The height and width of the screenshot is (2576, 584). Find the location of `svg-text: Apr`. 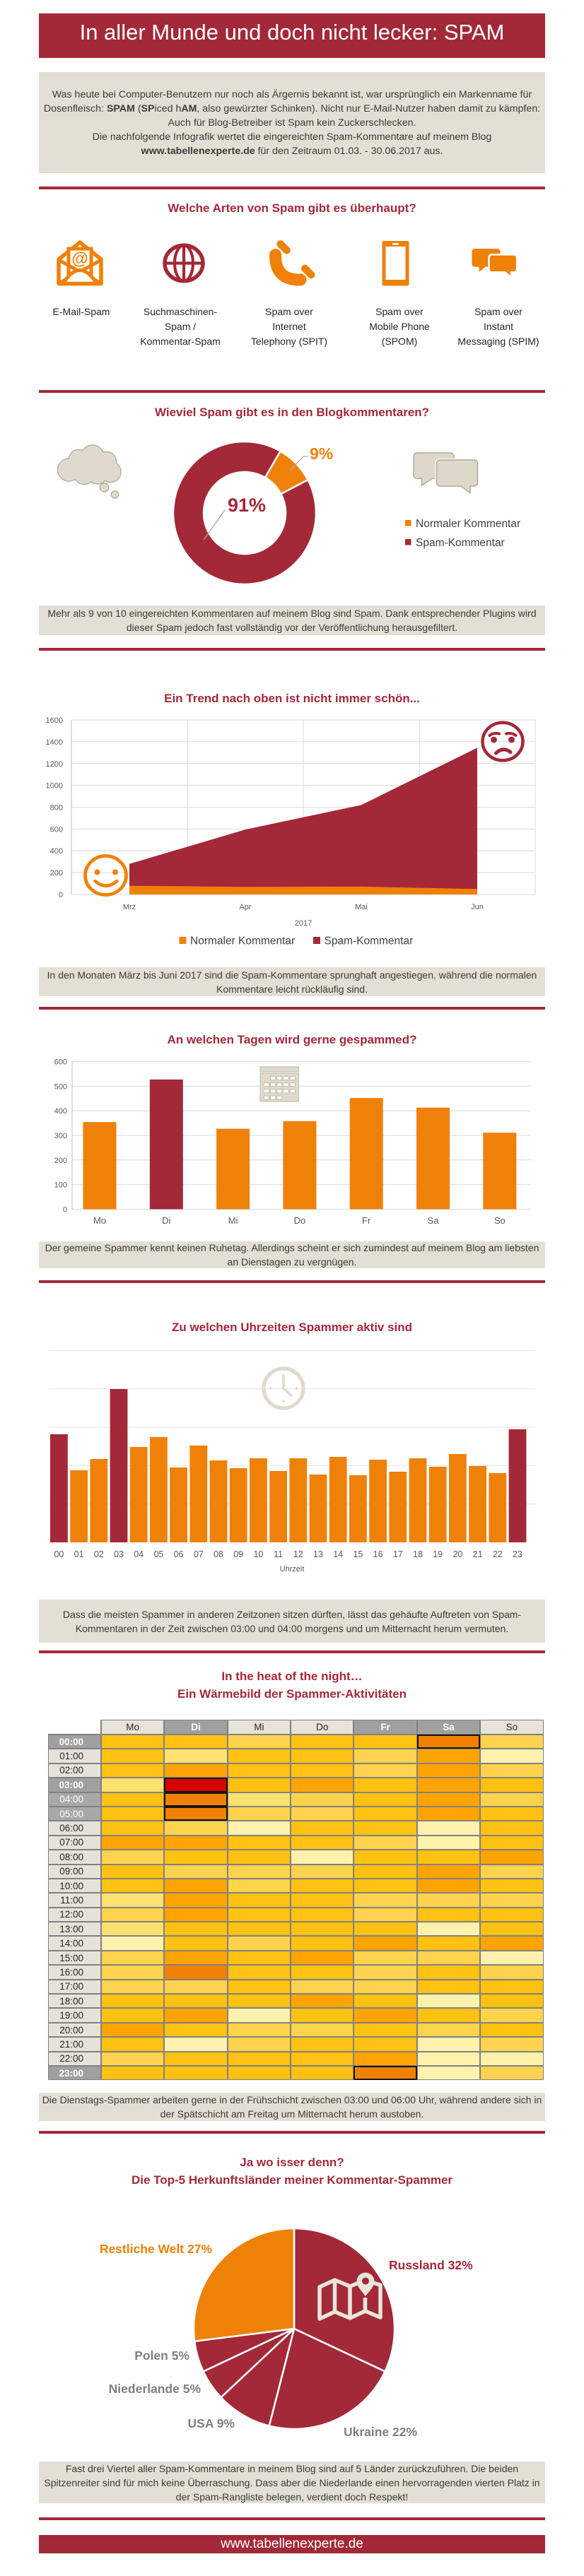

svg-text: Apr is located at coordinates (245, 907).